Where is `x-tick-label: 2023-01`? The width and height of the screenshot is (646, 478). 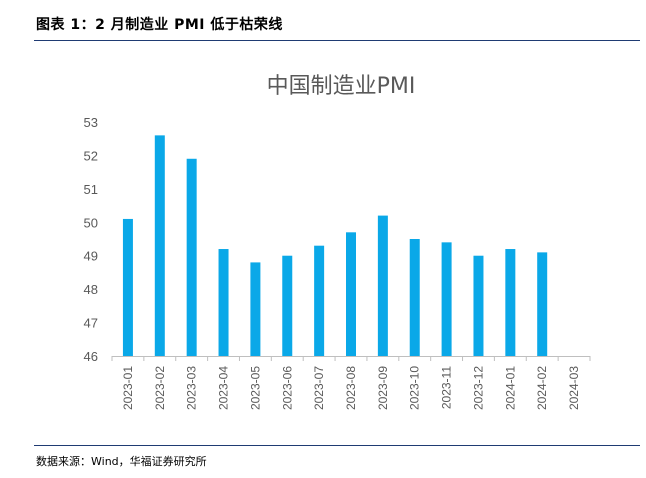
x-tick-label: 2023-01 is located at coordinates (128, 388).